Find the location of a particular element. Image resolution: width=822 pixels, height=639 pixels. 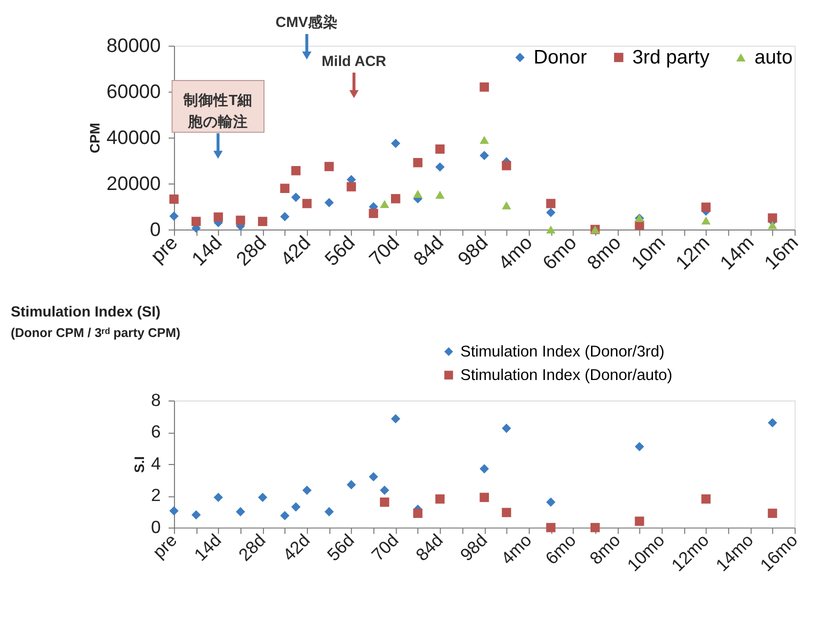

y-tick-label: 60000 is located at coordinates (133, 92).